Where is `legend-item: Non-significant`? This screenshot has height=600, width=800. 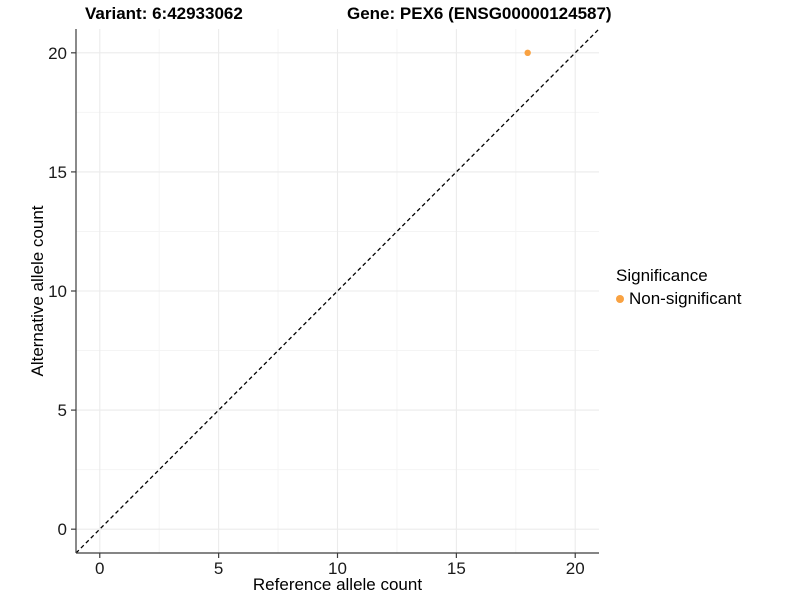
legend-item: Non-significant is located at coordinates (678, 299).